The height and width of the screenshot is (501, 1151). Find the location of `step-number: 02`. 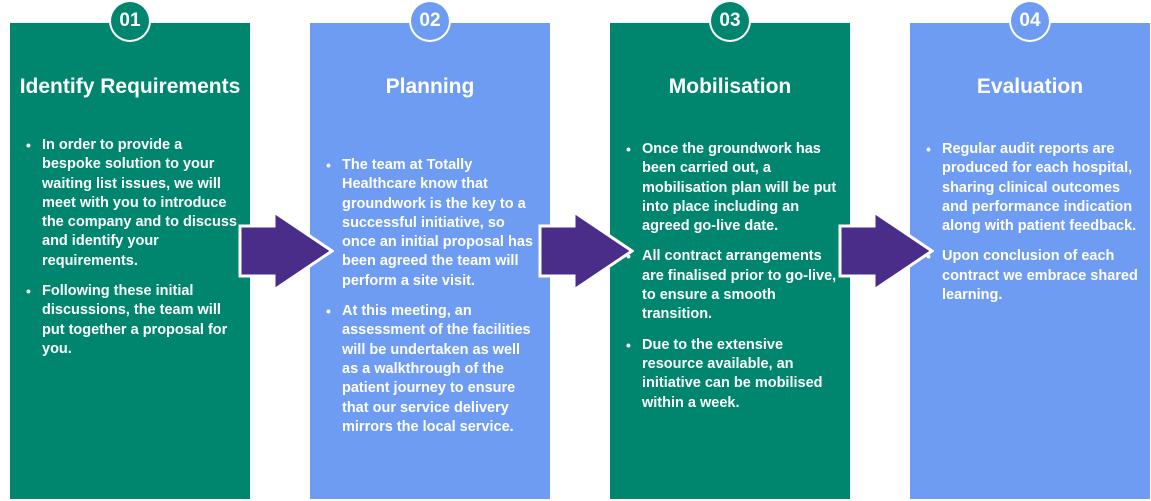

step-number: 02 is located at coordinates (430, 21).